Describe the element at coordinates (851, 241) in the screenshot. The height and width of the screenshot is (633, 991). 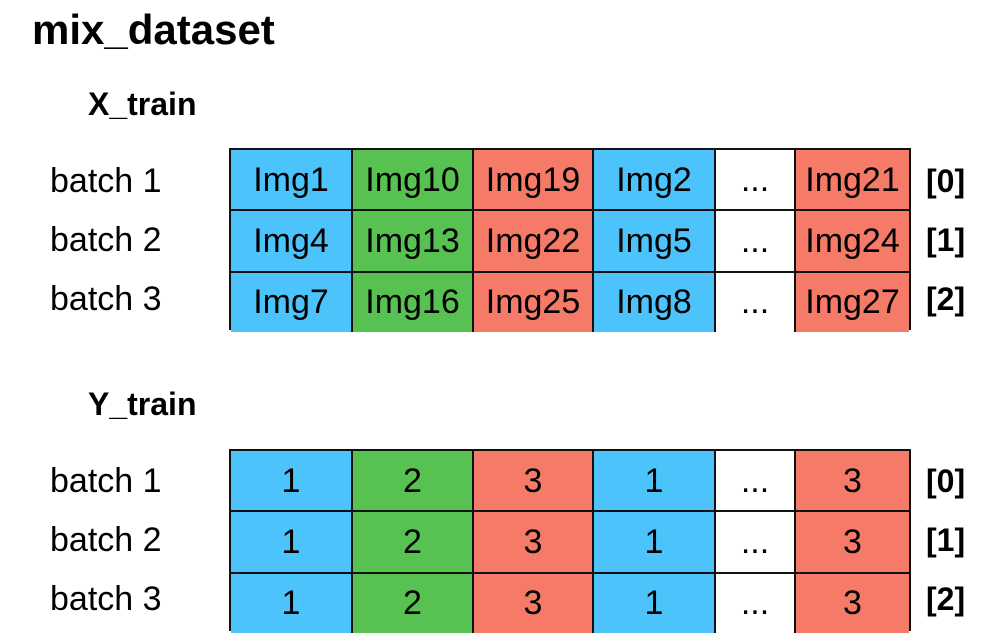
I see `x-train-cell: Img24` at that location.